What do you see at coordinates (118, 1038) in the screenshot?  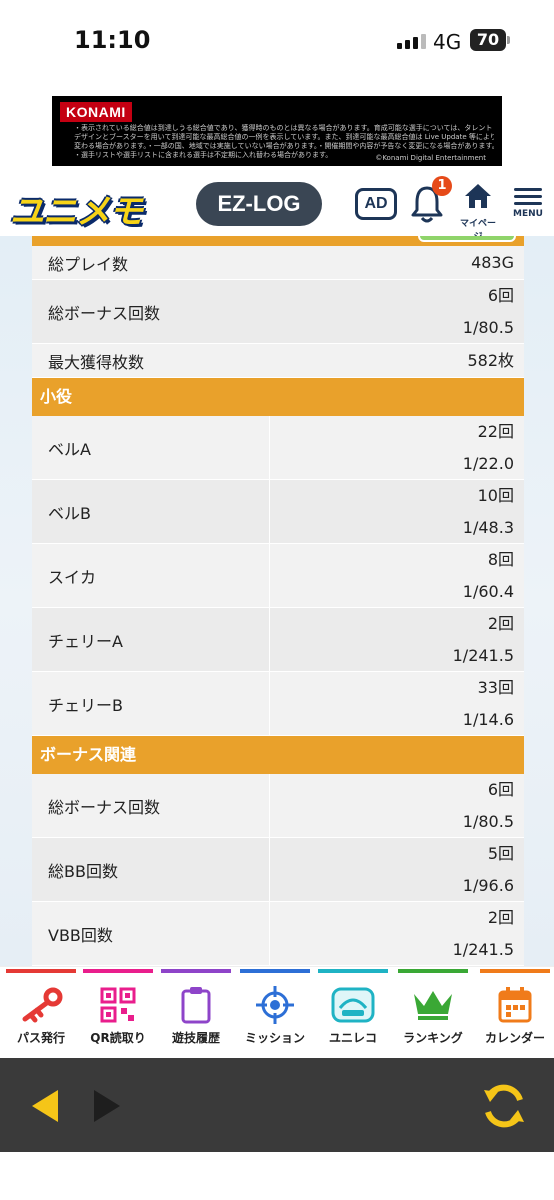 I see `nav-label: QR読取り` at bounding box center [118, 1038].